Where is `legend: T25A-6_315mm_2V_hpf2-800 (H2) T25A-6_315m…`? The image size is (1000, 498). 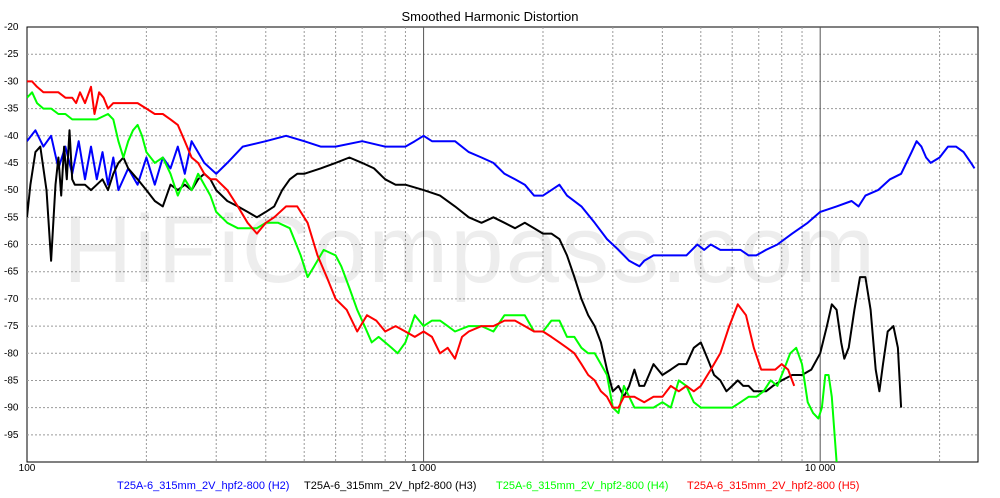 legend: T25A-6_315mm_2V_hpf2-800 (H2) T25A-6_315m… is located at coordinates (488, 486).